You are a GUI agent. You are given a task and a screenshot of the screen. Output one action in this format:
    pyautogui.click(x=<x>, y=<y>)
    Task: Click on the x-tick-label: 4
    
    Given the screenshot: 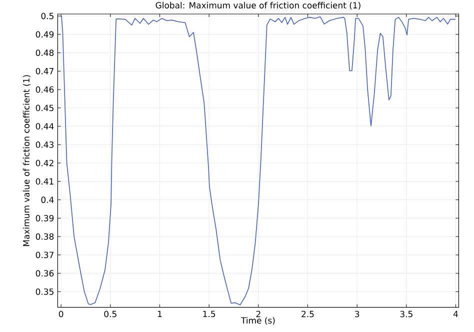 What is the action you would take?
    pyautogui.click(x=455, y=313)
    